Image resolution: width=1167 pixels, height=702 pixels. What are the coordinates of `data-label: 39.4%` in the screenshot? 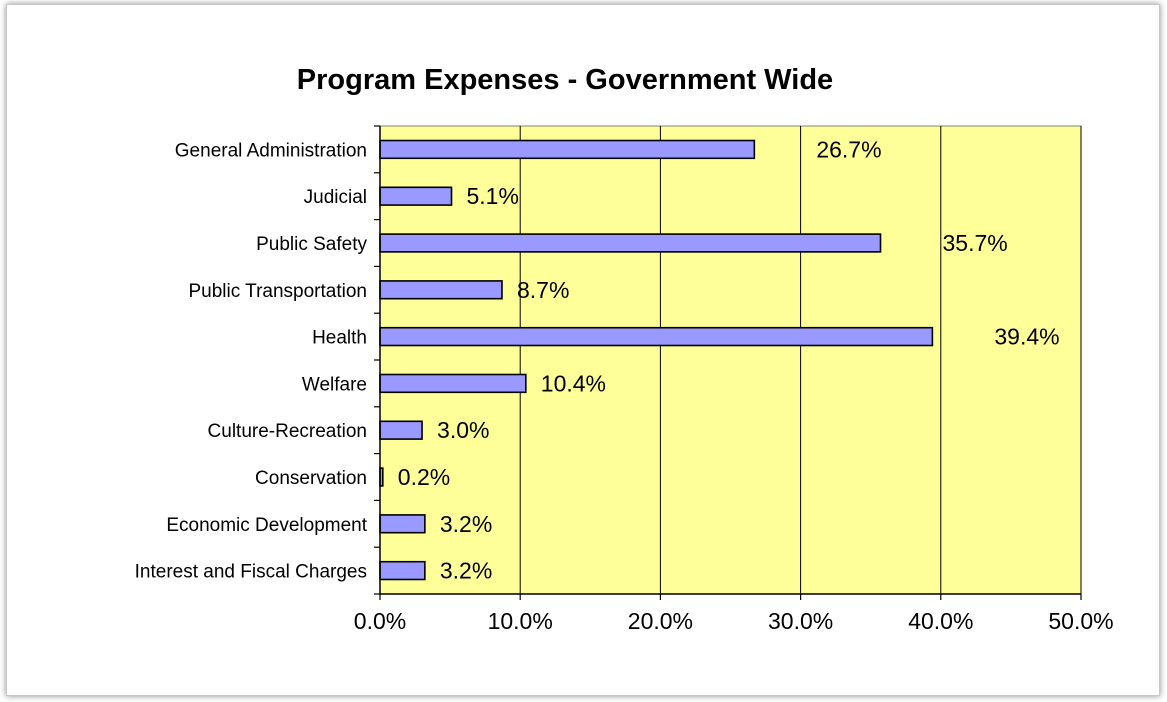 It's located at (1026, 337).